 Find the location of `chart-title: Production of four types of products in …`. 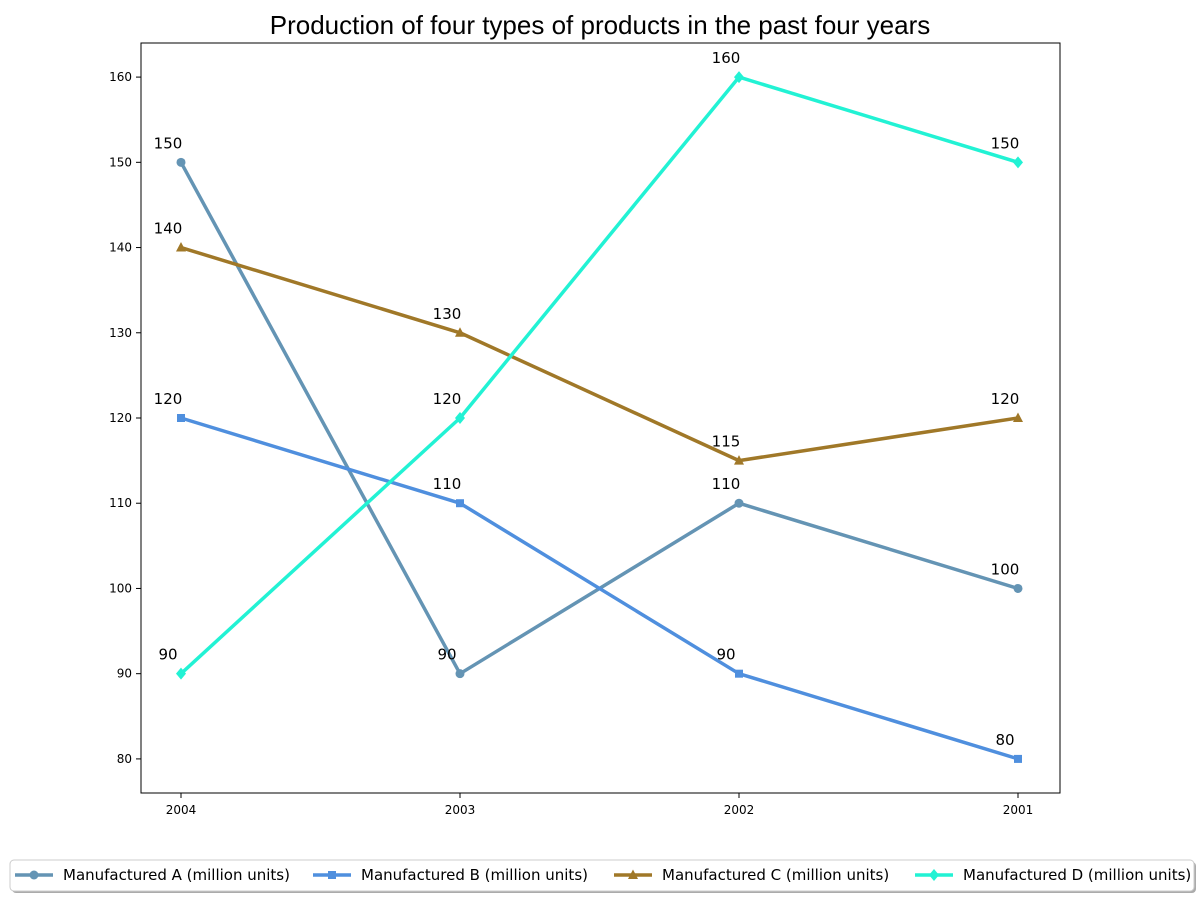

chart-title: Production of four types of products in … is located at coordinates (600, 25).